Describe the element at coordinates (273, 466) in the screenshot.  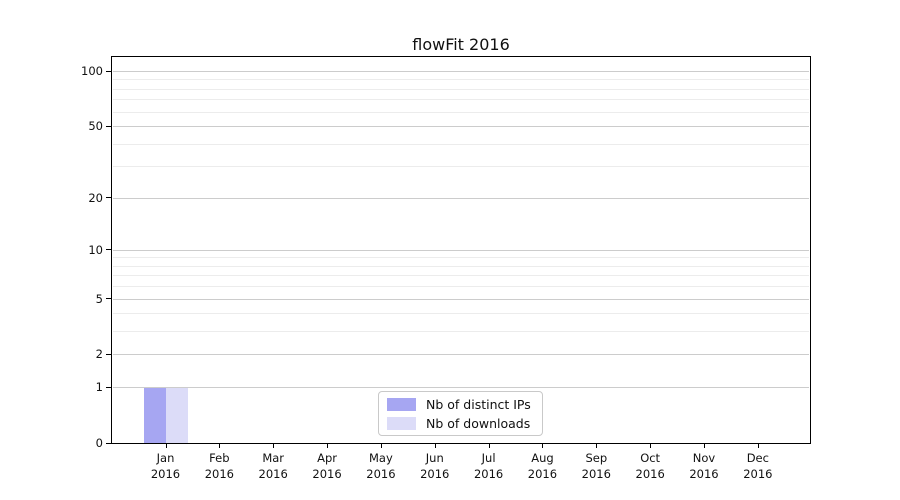
I see `x-tick-label: Mar 2016` at that location.